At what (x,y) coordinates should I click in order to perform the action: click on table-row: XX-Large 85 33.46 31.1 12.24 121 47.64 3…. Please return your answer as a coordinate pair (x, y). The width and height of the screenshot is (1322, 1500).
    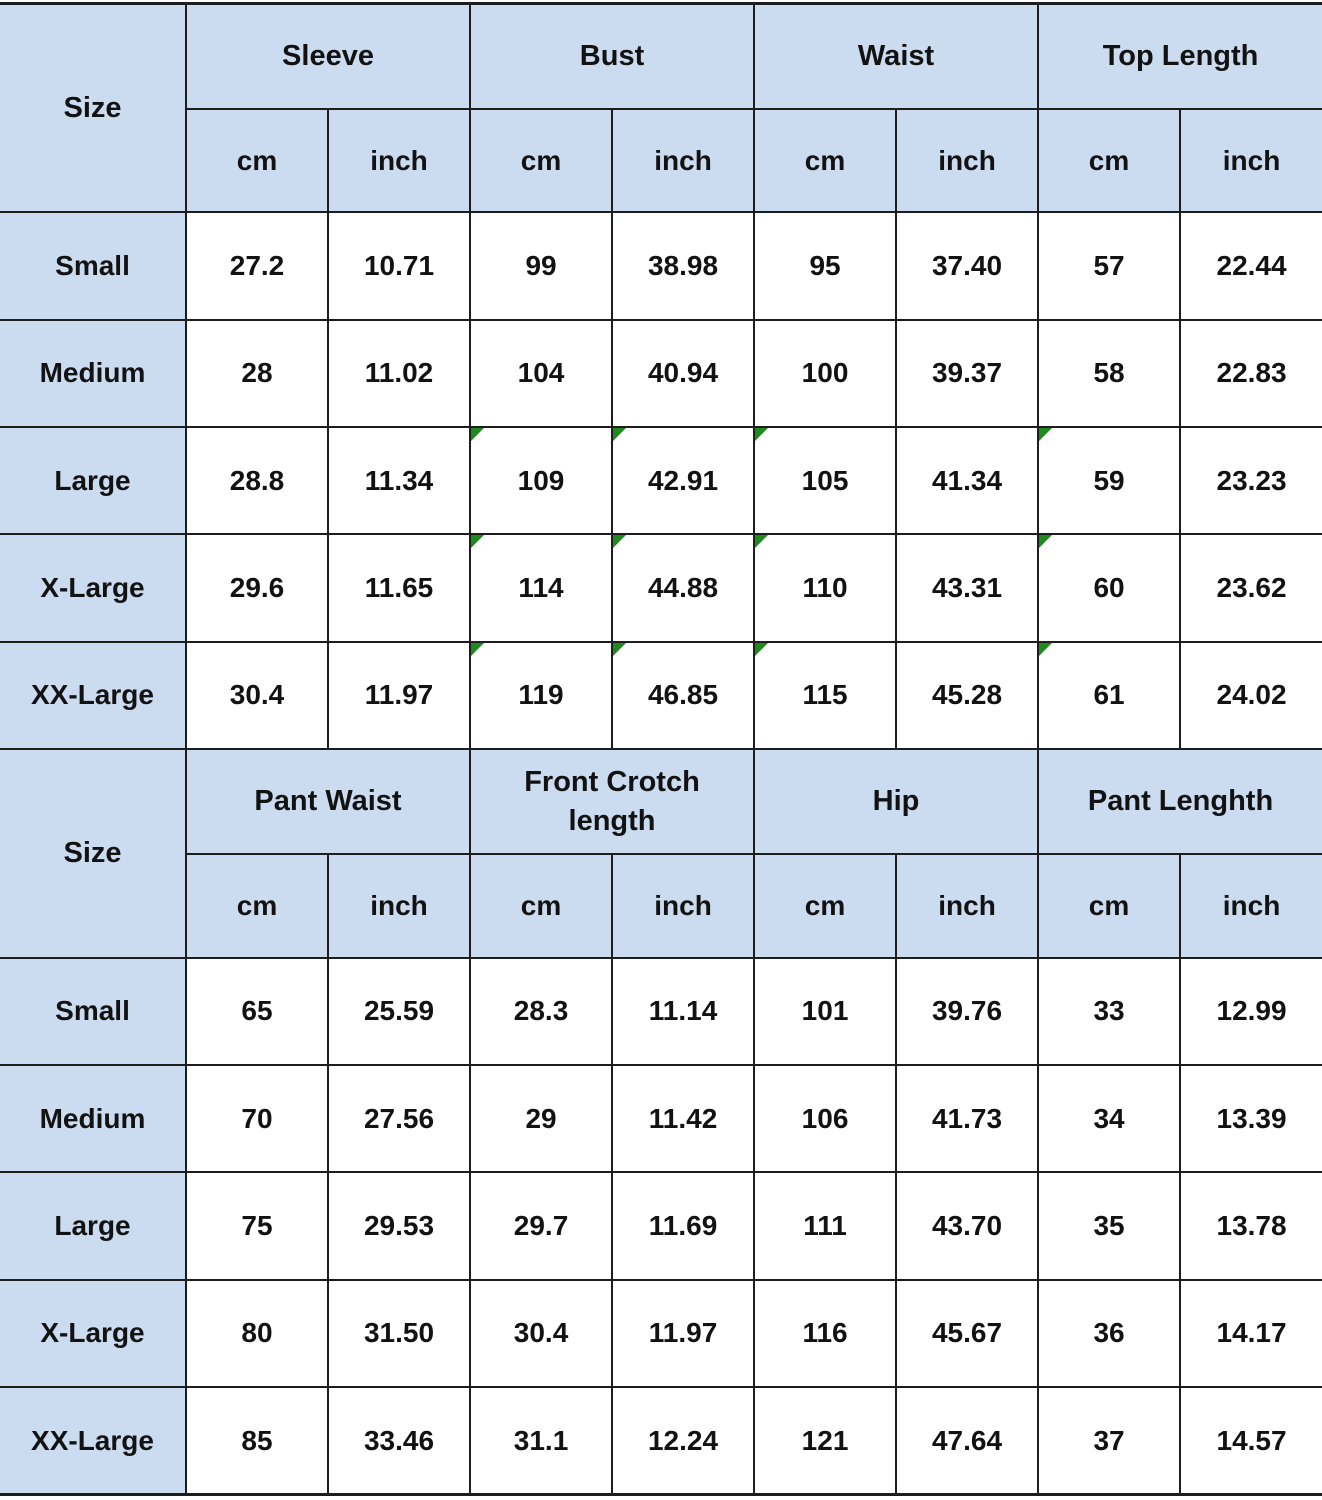
    Looking at the image, I should click on (661, 1441).